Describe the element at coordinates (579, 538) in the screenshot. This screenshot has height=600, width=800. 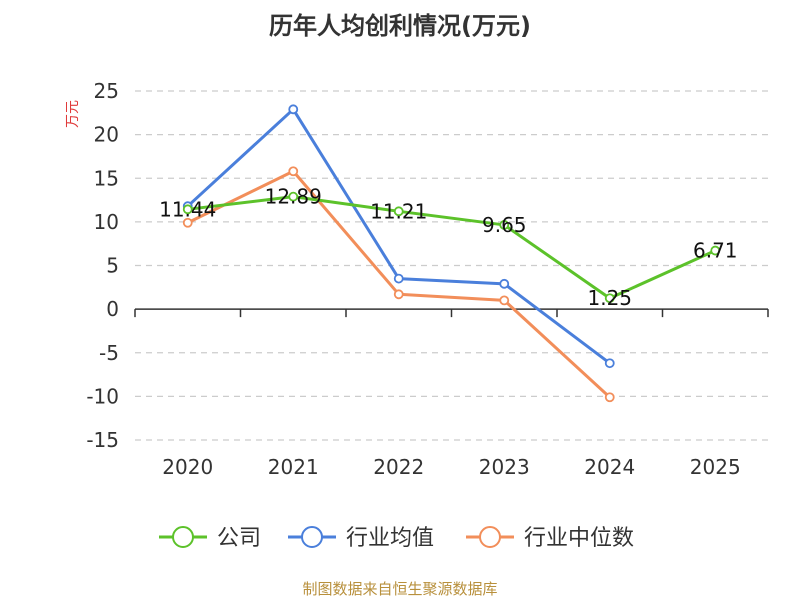
I see `legend-label: 行业中位数` at that location.